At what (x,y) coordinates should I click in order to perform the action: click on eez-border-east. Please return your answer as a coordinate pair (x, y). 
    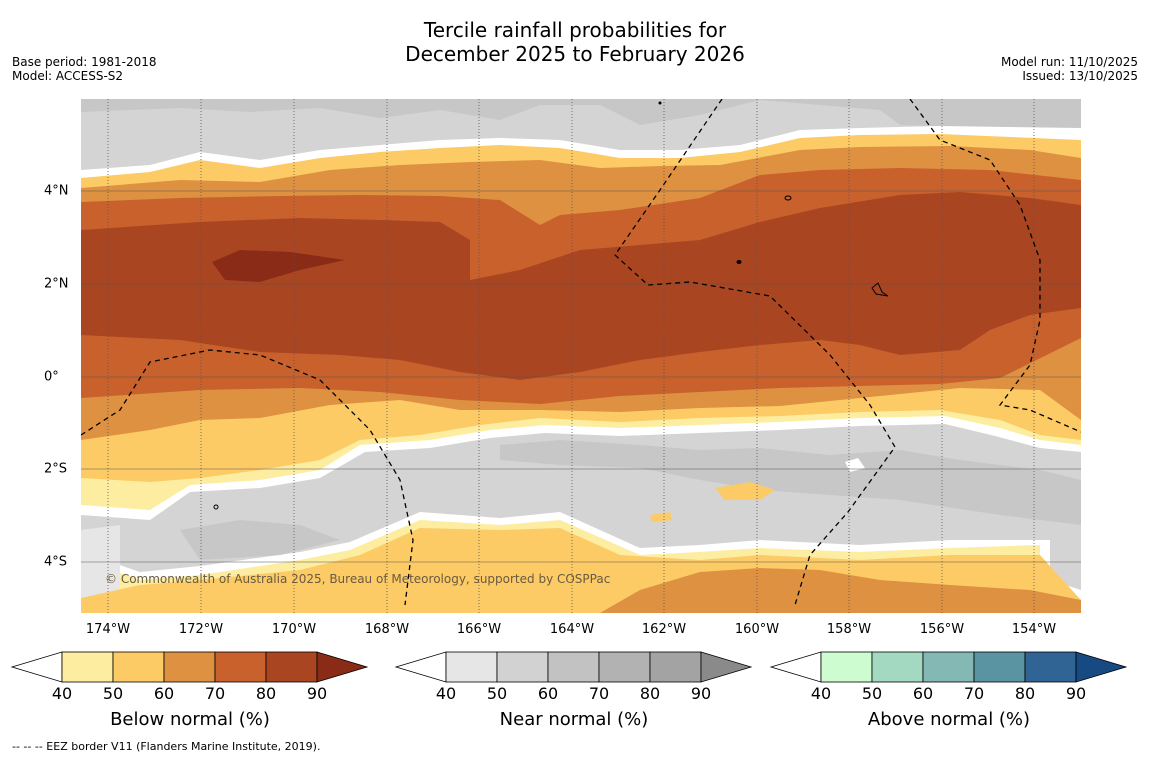
    Looking at the image, I should click on (995, 266).